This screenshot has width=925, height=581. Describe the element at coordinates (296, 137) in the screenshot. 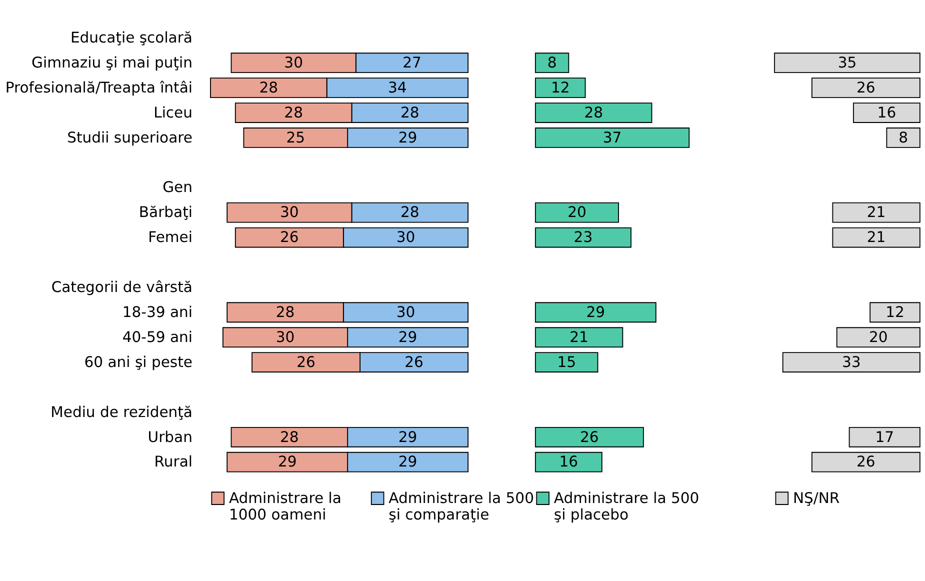

I see `data-label: 25` at that location.